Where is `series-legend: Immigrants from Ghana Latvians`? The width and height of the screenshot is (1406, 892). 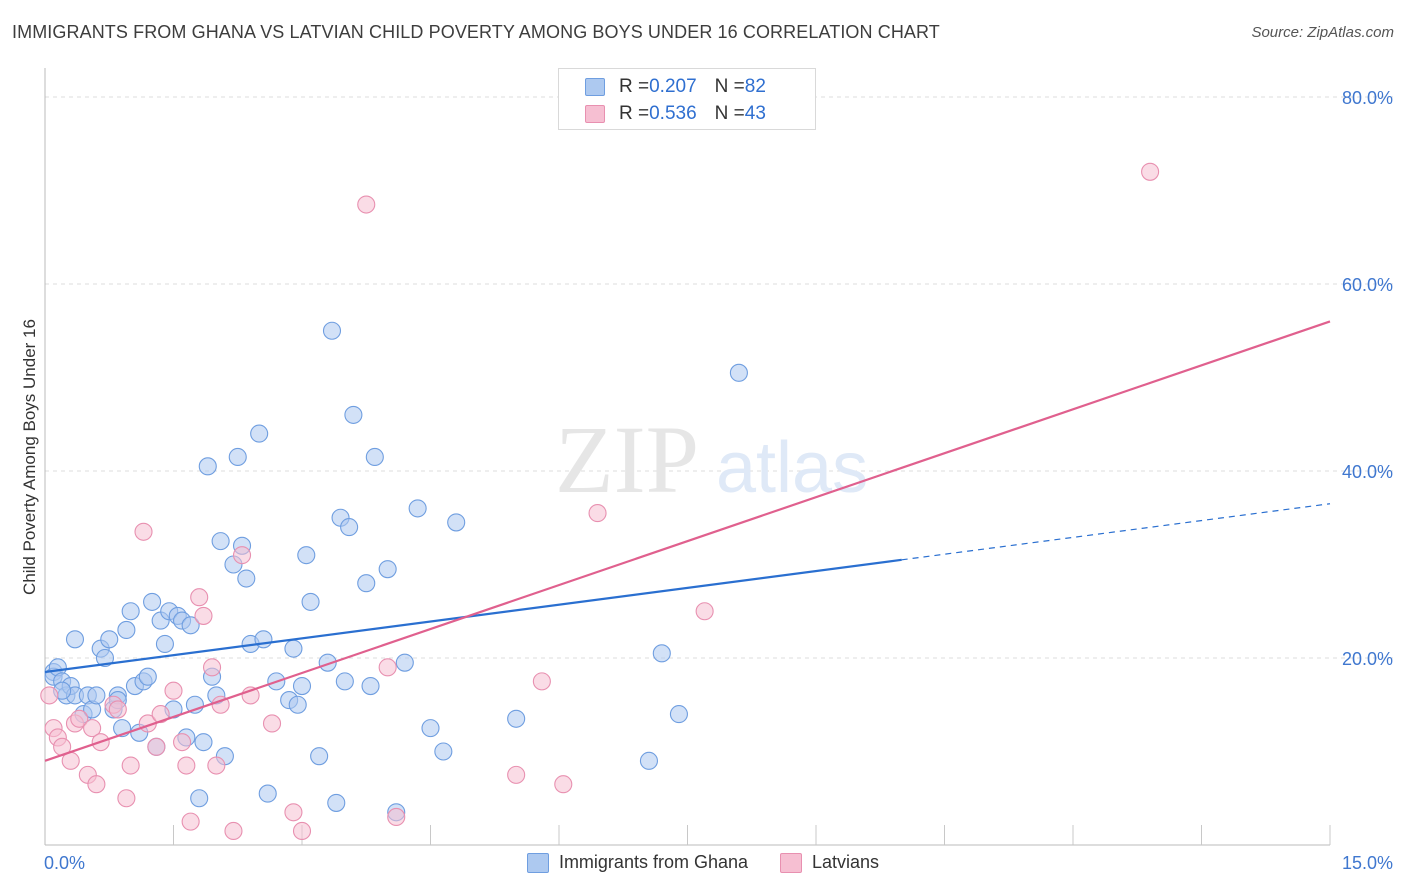
series-legend: Immigrants from Ghana Latvians is located at coordinates (703, 862).